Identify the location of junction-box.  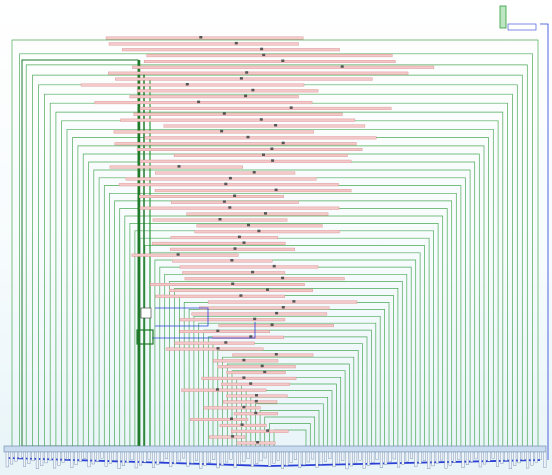
(146, 313).